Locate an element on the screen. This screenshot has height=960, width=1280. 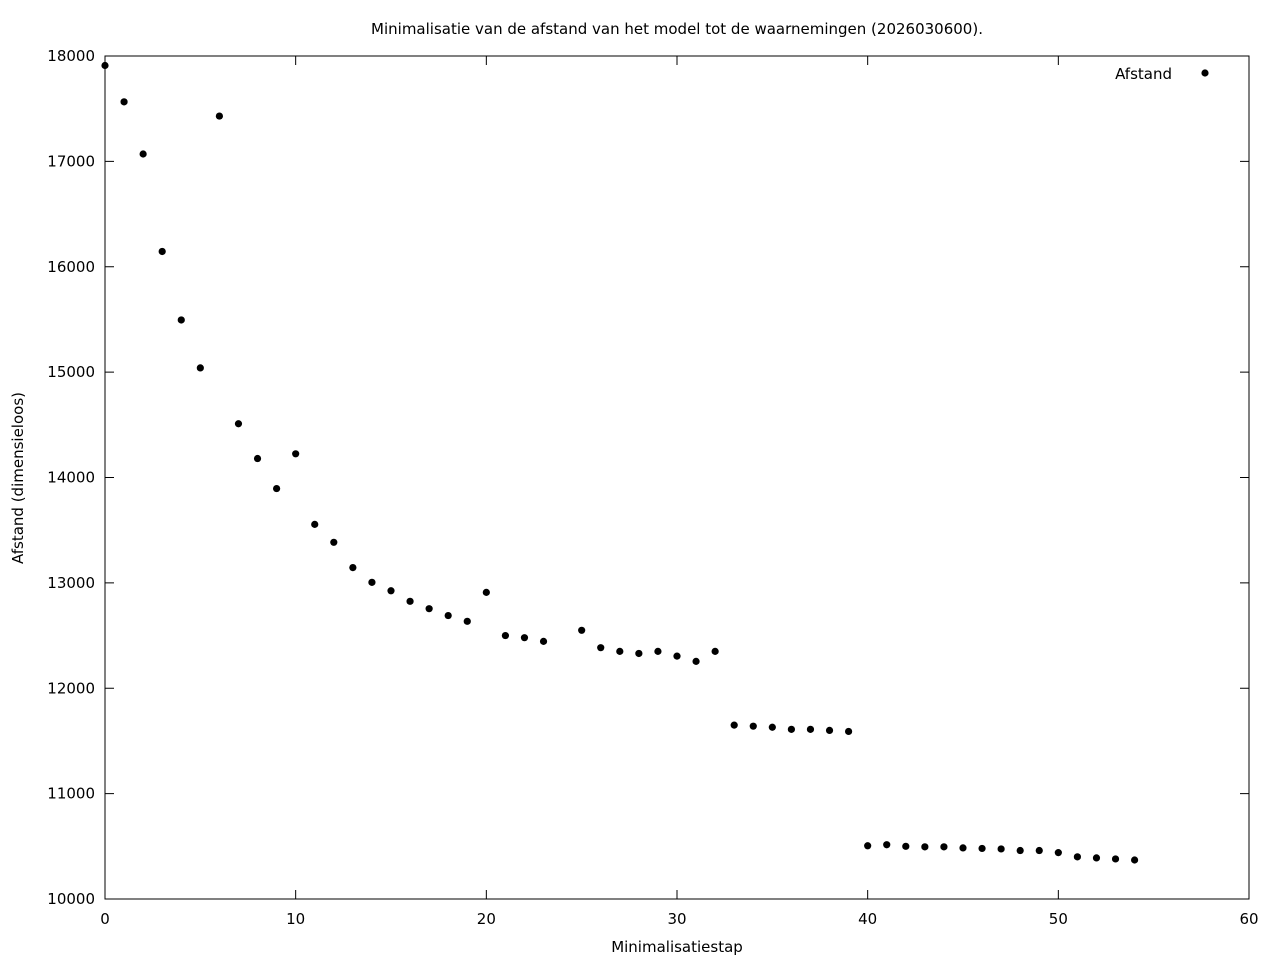
y-tick-label: 14000 is located at coordinates (71, 478).